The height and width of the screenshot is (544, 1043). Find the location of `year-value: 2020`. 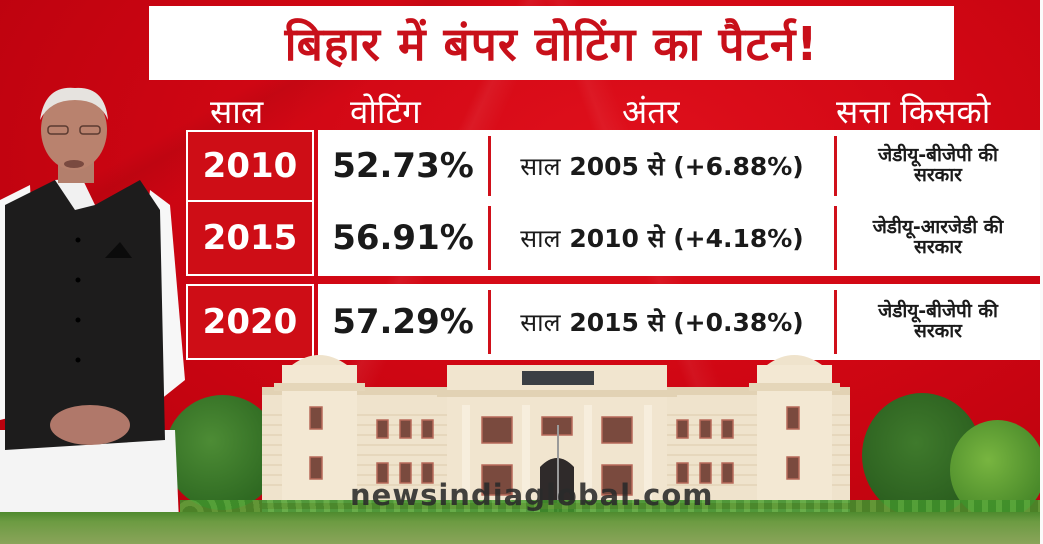

year-value: 2020 is located at coordinates (250, 322).